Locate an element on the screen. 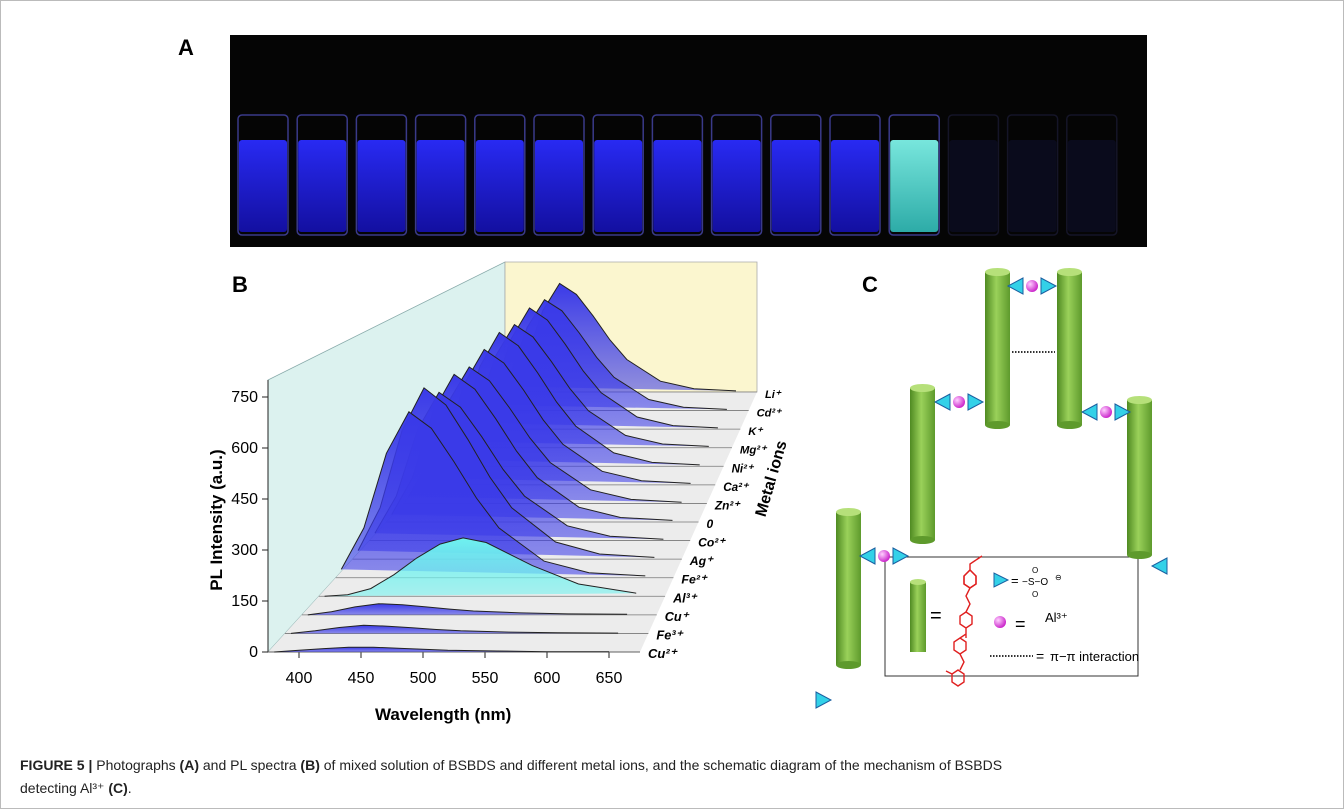 This screenshot has width=1344, height=810. x-tick-label: 450 is located at coordinates (361, 678).